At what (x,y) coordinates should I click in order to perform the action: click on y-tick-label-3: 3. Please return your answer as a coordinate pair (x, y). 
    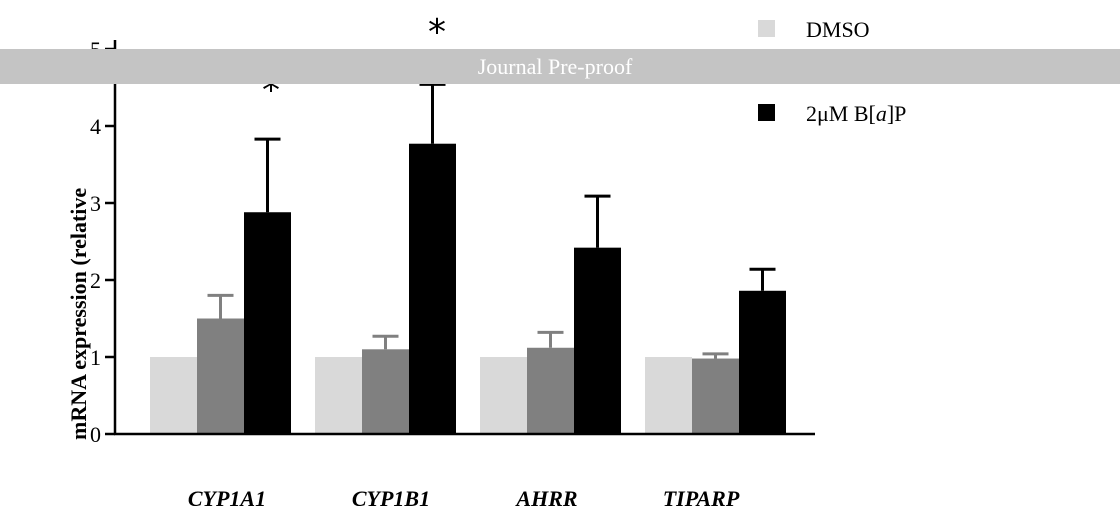
    Looking at the image, I should click on (95, 203).